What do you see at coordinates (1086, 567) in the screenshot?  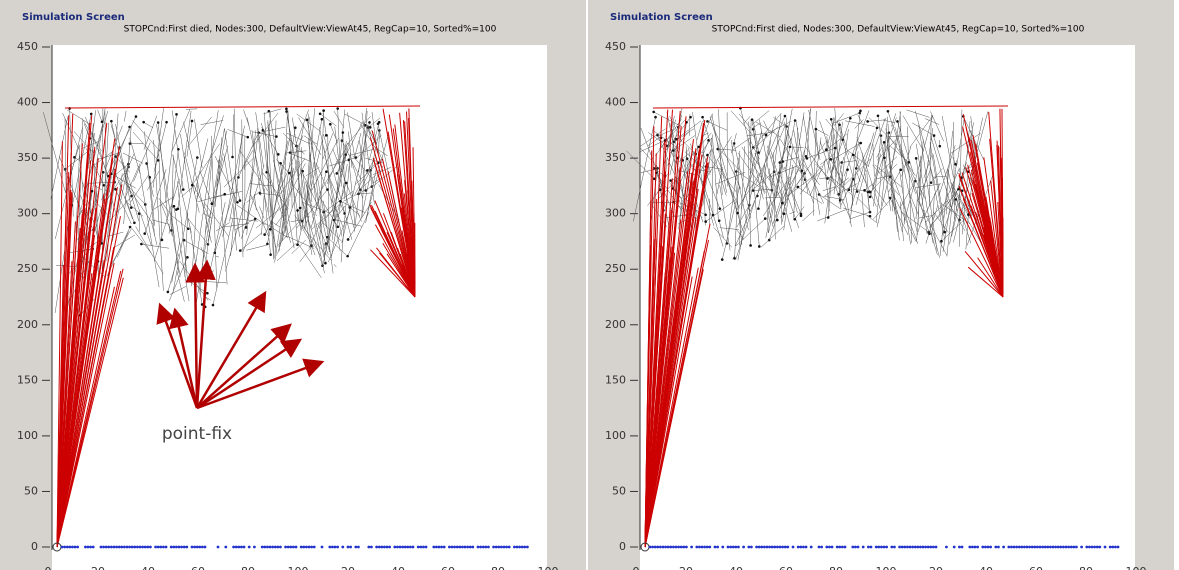 I see `x-tick-label: 80` at bounding box center [1086, 567].